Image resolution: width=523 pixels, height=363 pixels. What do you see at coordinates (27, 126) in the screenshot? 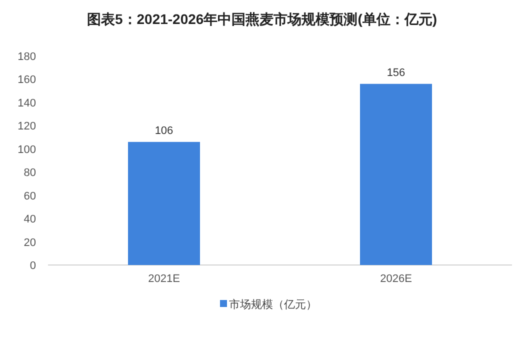
I see `y-tick-label: 120` at bounding box center [27, 126].